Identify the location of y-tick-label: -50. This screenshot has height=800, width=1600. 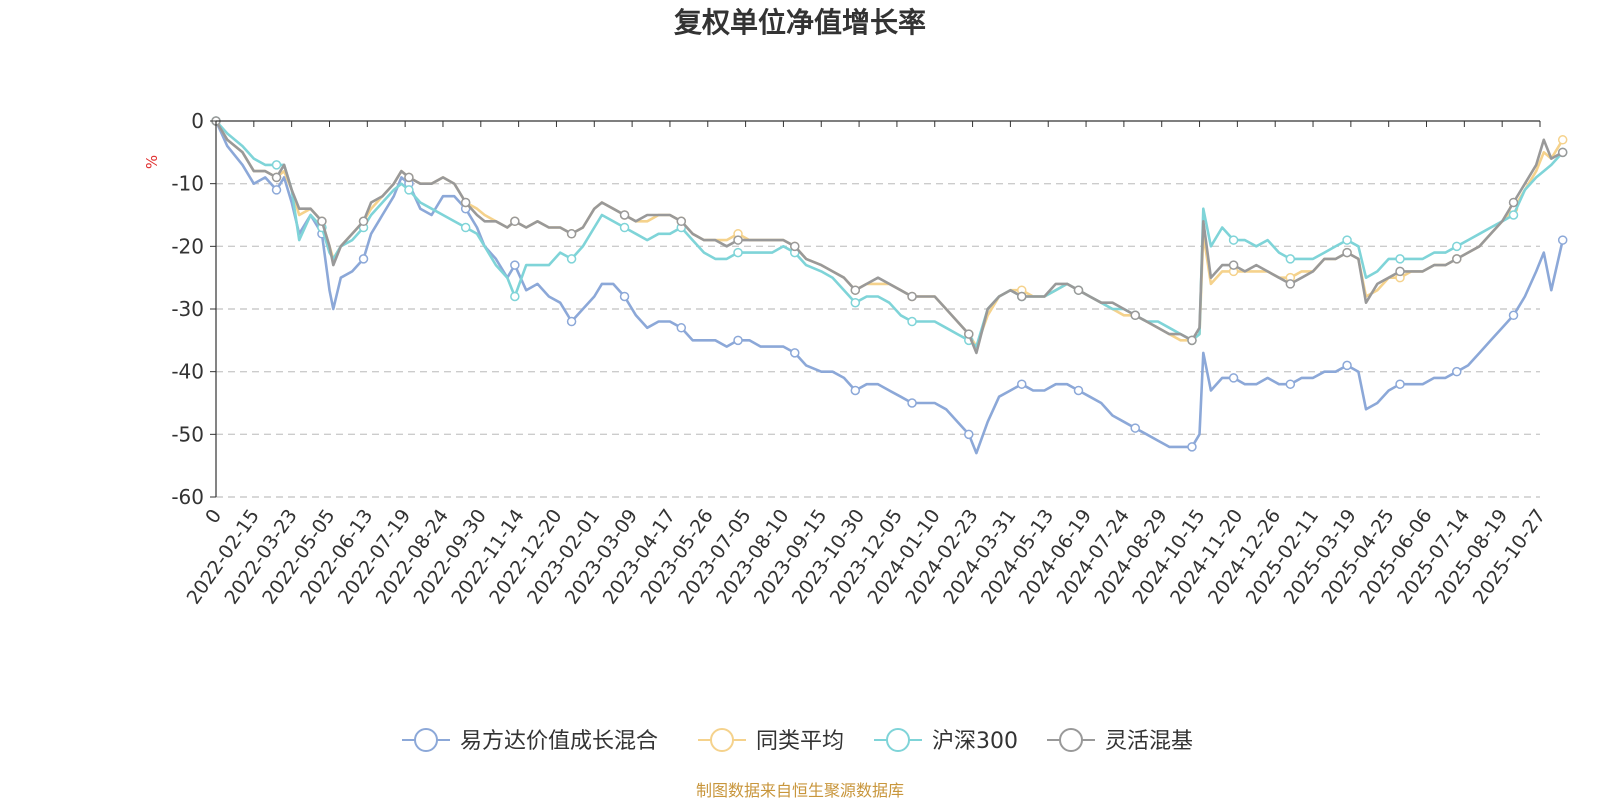
(187, 434).